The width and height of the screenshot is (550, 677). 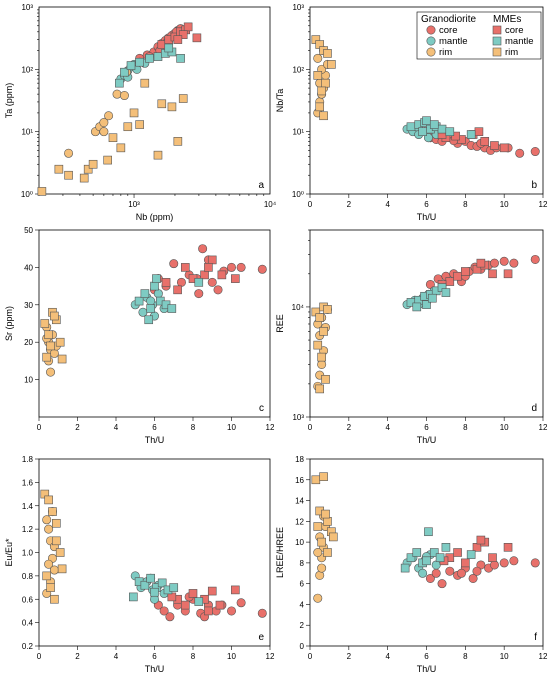 What do you see at coordinates (28, 599) in the screenshot?
I see `y-tick-label: 0.6` at bounding box center [28, 599].